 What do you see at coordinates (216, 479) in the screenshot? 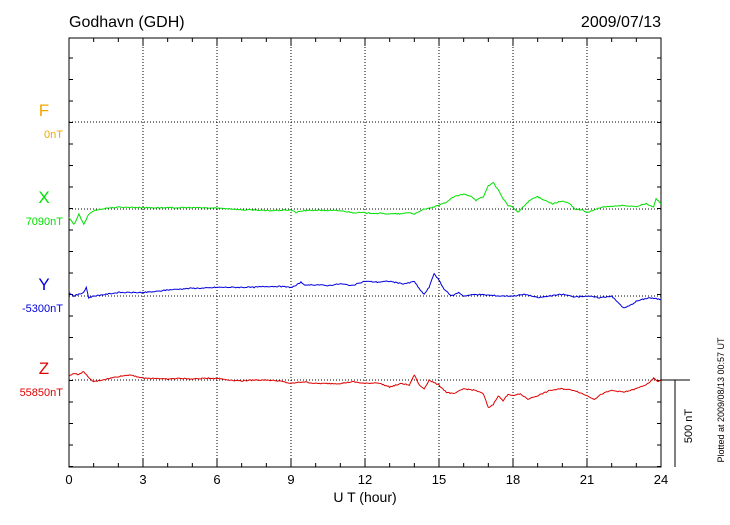
I see `x-tick-label-6: 6` at bounding box center [216, 479].